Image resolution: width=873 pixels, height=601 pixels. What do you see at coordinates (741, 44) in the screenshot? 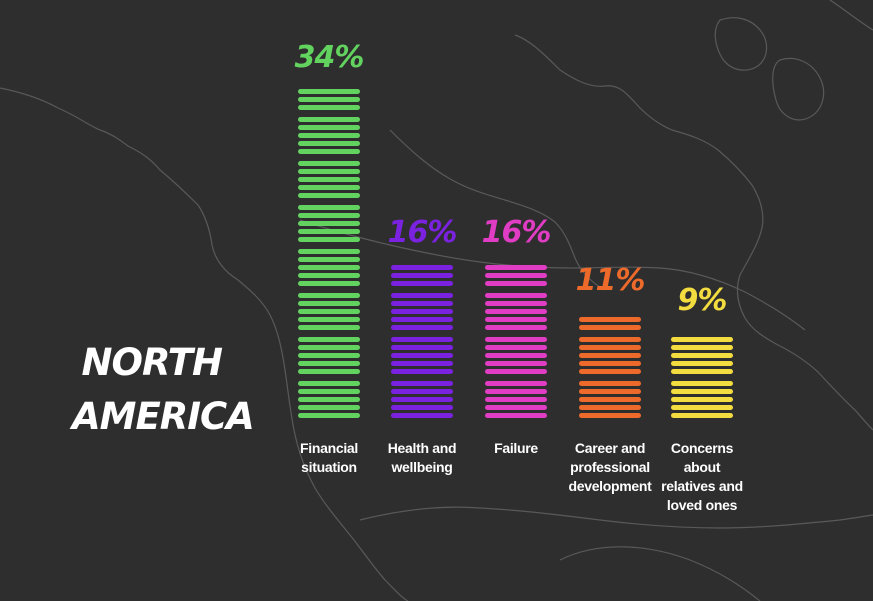
I see `map-island-a` at bounding box center [741, 44].